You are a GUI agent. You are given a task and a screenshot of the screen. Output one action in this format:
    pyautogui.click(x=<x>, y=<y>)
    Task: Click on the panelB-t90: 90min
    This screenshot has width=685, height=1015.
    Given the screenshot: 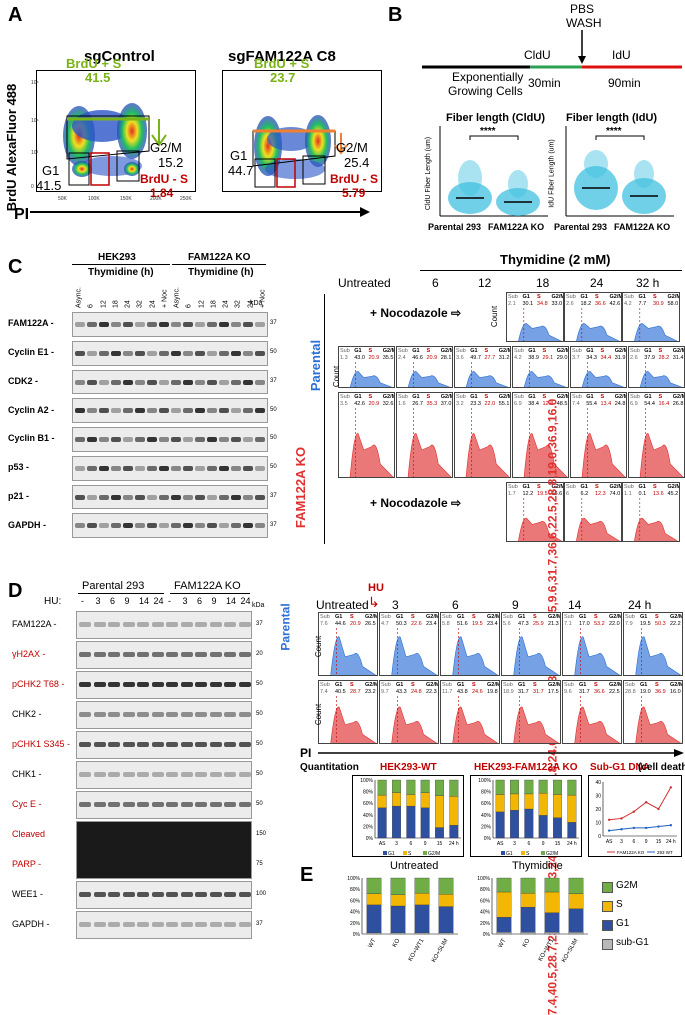 What is the action you would take?
    pyautogui.click(x=624, y=83)
    